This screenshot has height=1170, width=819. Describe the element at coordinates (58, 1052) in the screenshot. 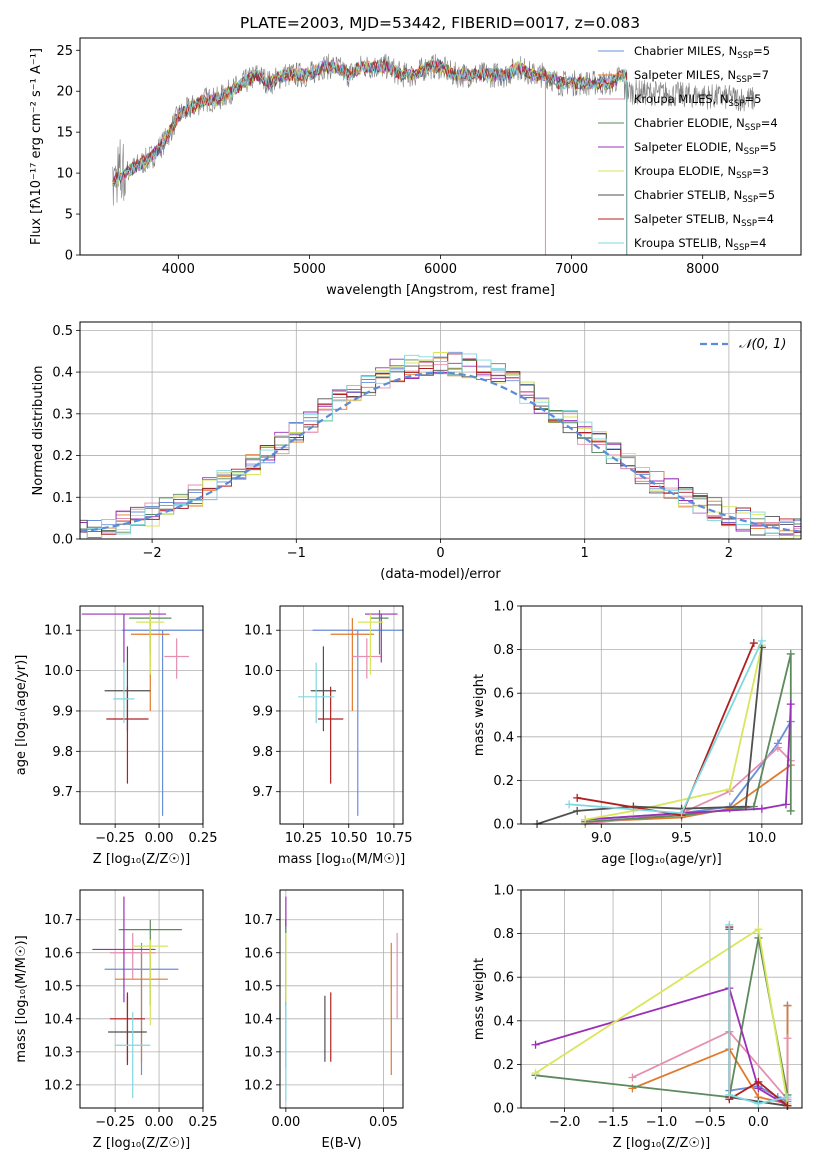

I see `y-tick-label: 10.3` at that location.